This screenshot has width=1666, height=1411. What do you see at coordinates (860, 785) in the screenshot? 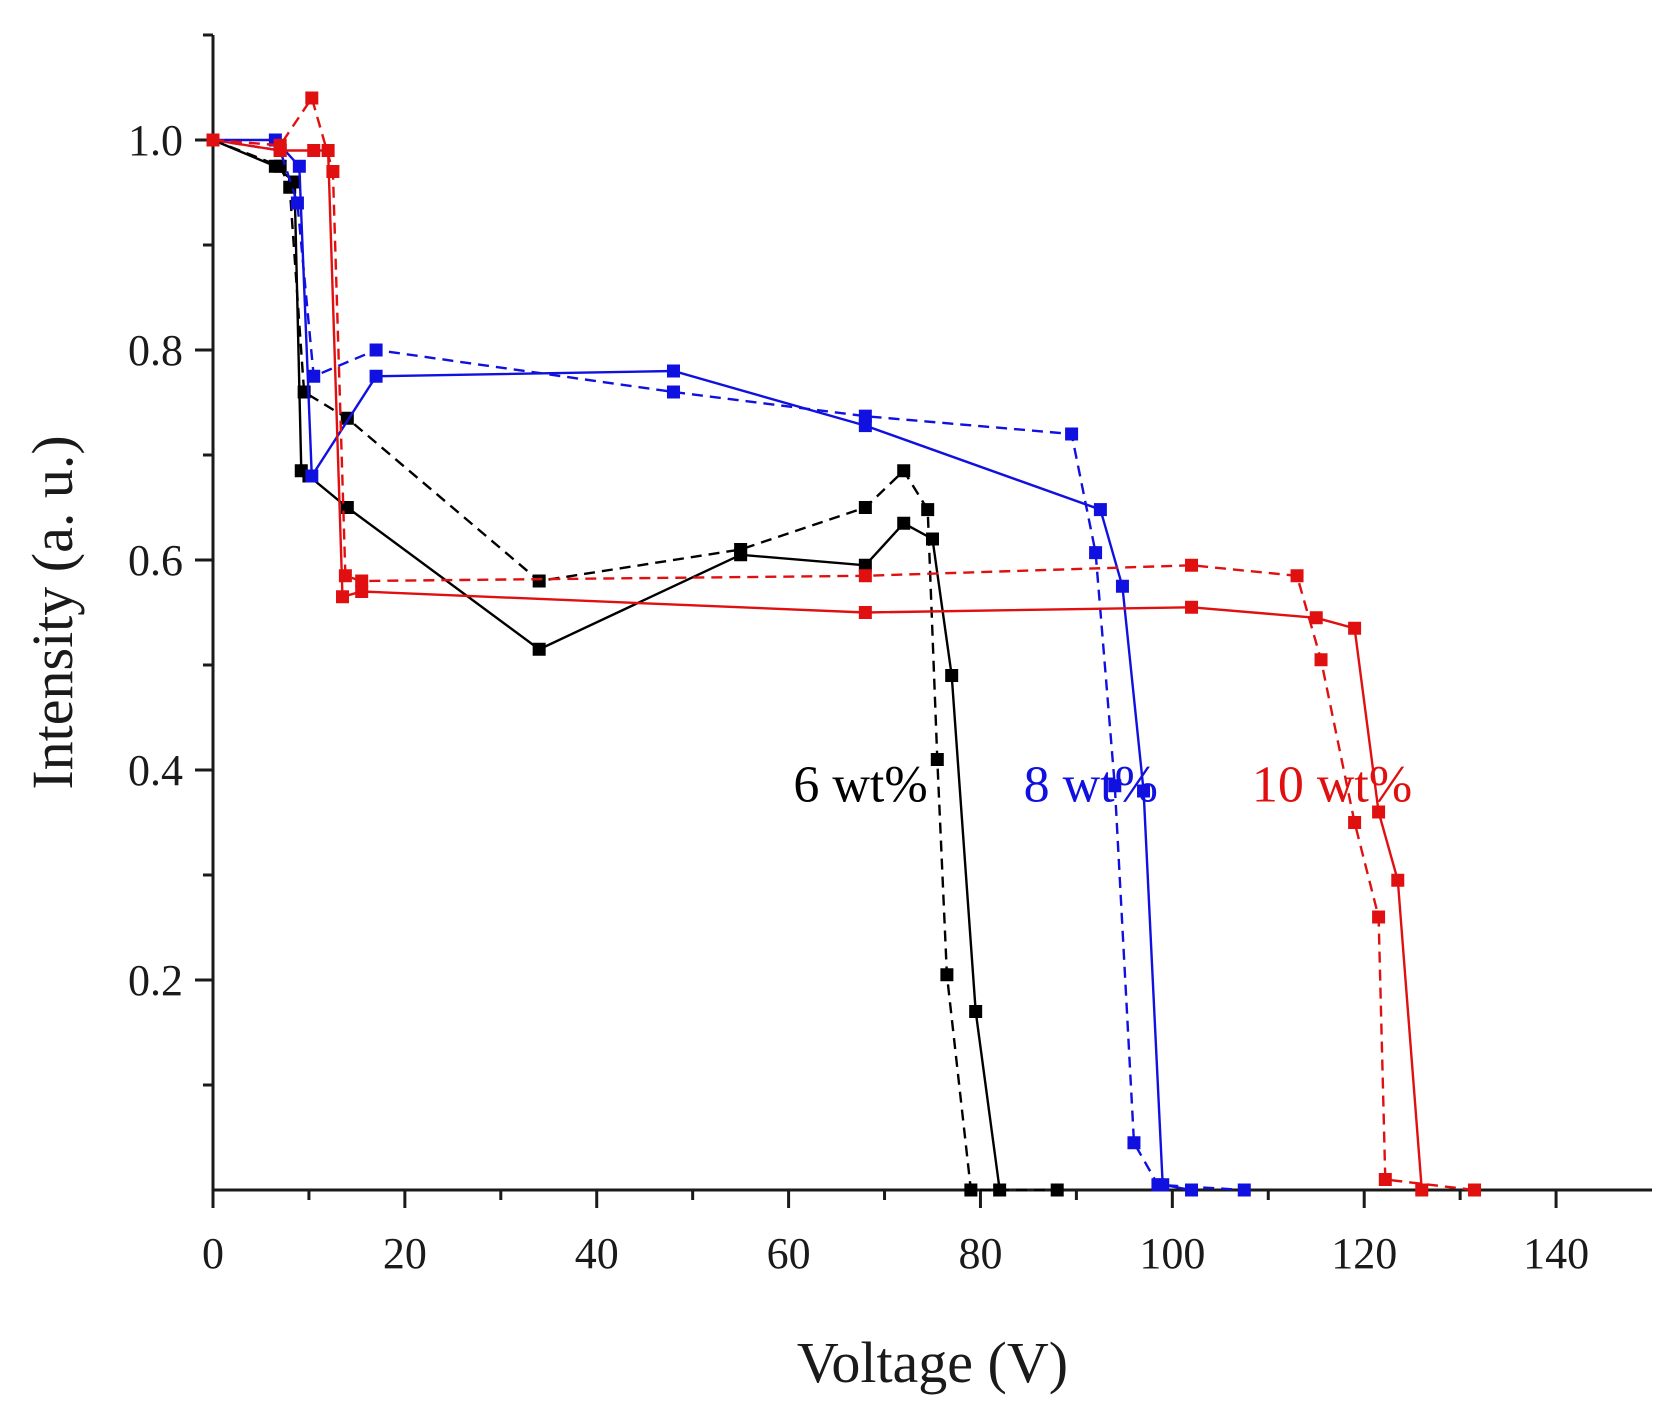
I see `series-label: 6 wt%` at bounding box center [860, 785].